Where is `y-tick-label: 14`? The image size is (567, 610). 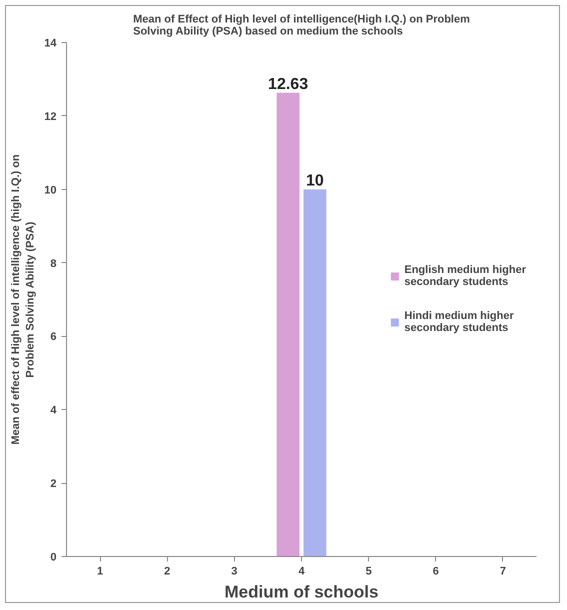 y-tick-label: 14 is located at coordinates (51, 44).